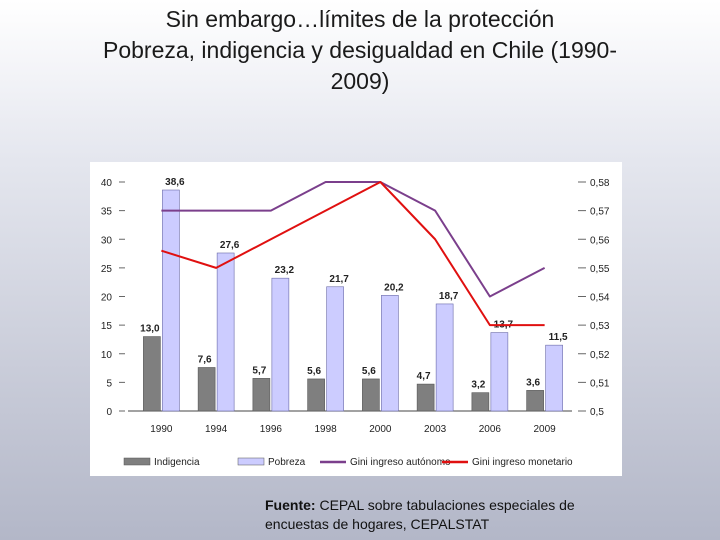 The image size is (720, 540). I want to click on data-label-indigencia: 7,6, so click(205, 359).